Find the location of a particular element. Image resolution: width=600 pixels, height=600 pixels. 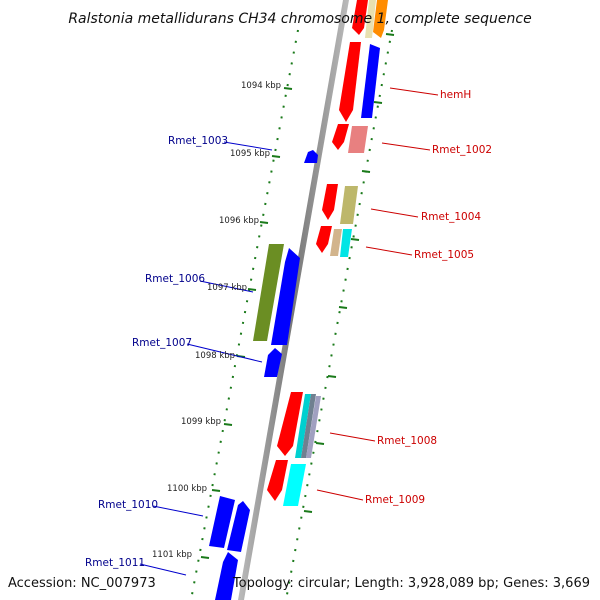

gene-arrow-red-hemh-left is located at coordinates (350, 82).